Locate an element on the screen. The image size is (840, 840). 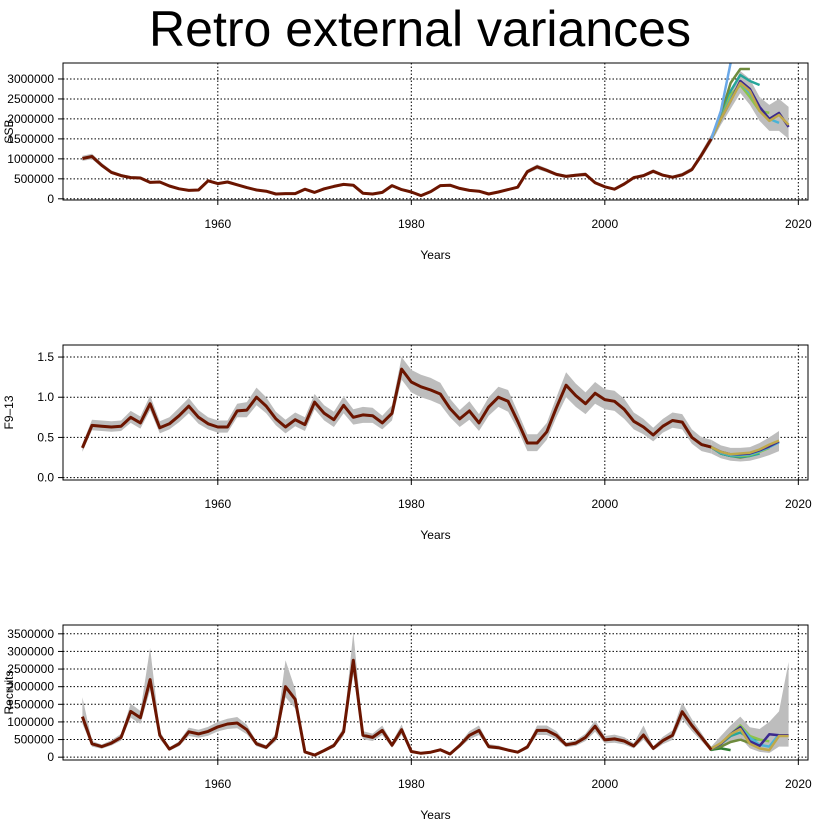
y-axis-title: F9–13 is located at coordinates (9, 412).